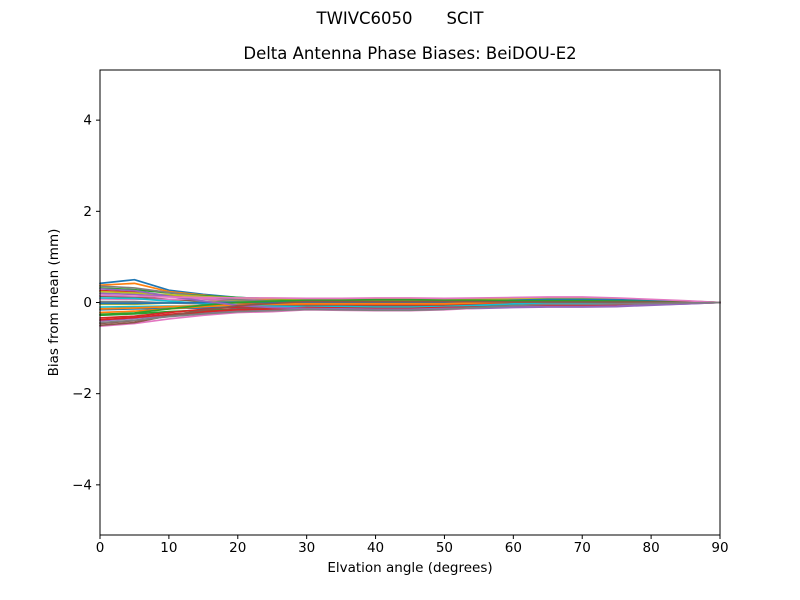 The image size is (800, 600). Describe the element at coordinates (87, 303) in the screenshot. I see `y-tick-label: 0` at that location.